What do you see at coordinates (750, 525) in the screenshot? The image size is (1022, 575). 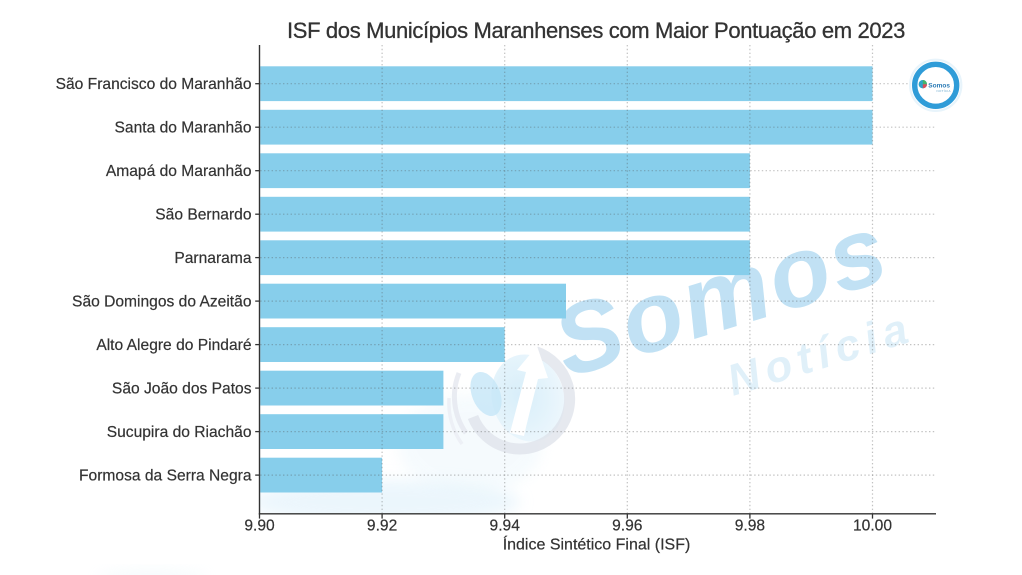 I see `svg-text: 9.98` at bounding box center [750, 525].